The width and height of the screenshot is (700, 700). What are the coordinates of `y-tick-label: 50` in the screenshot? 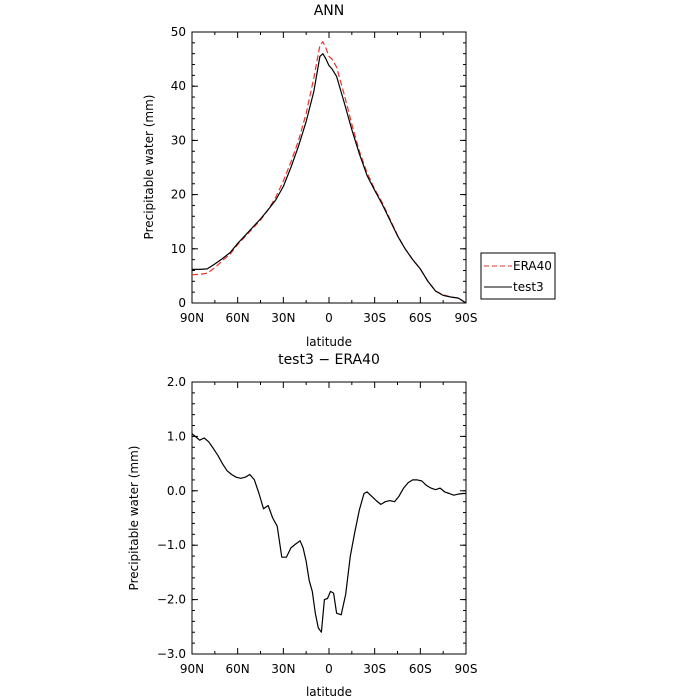 It's located at (178, 32).